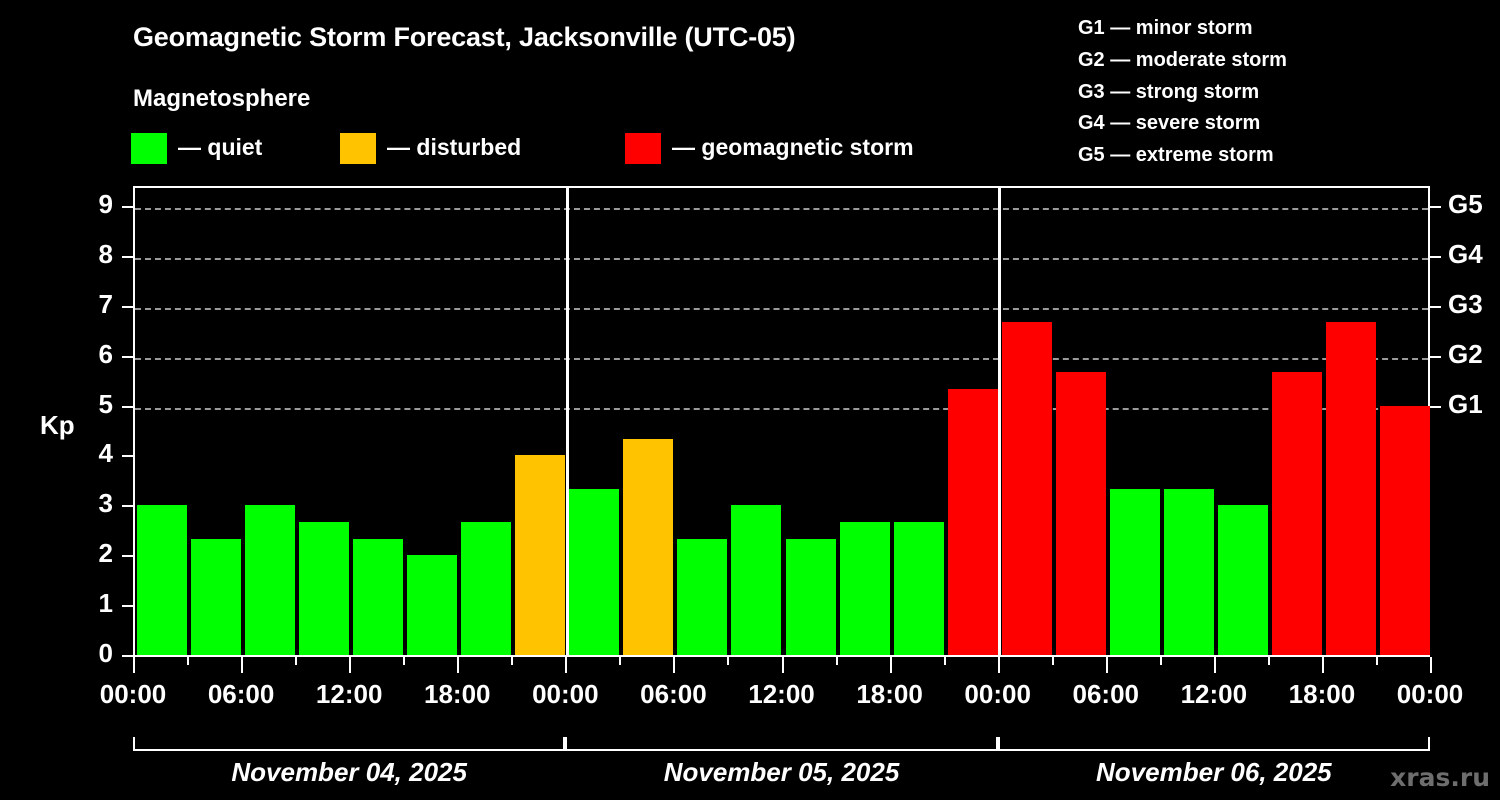  Describe the element at coordinates (105, 653) in the screenshot. I see `y-tick-label-0: 0` at that location.